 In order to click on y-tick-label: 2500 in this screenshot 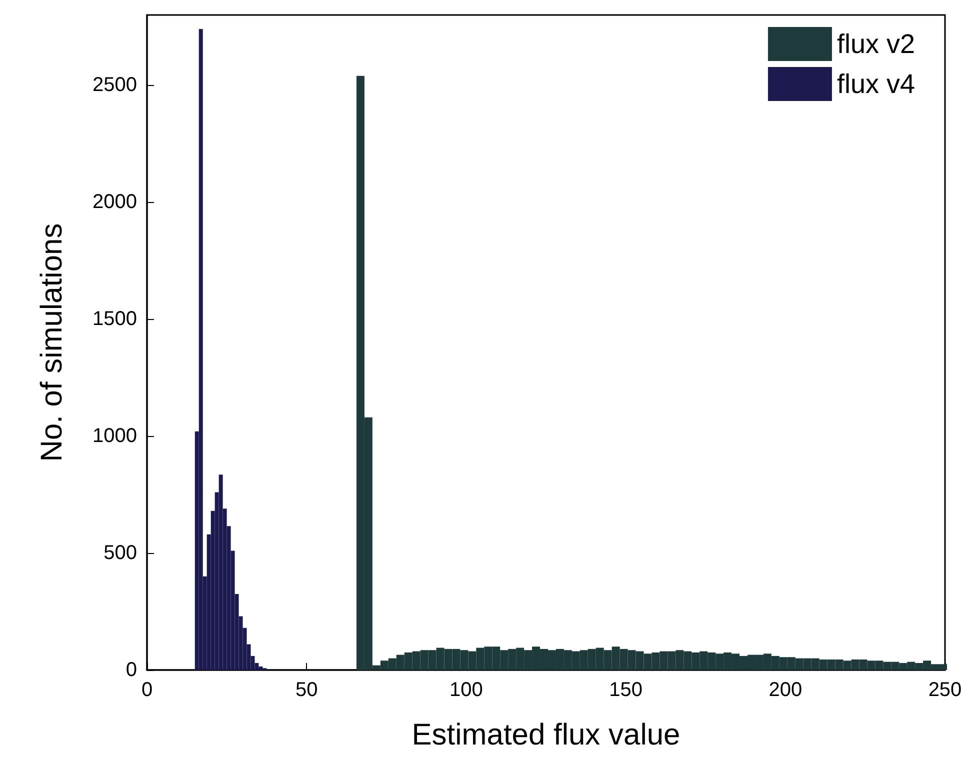, I will do `click(114, 85)`.